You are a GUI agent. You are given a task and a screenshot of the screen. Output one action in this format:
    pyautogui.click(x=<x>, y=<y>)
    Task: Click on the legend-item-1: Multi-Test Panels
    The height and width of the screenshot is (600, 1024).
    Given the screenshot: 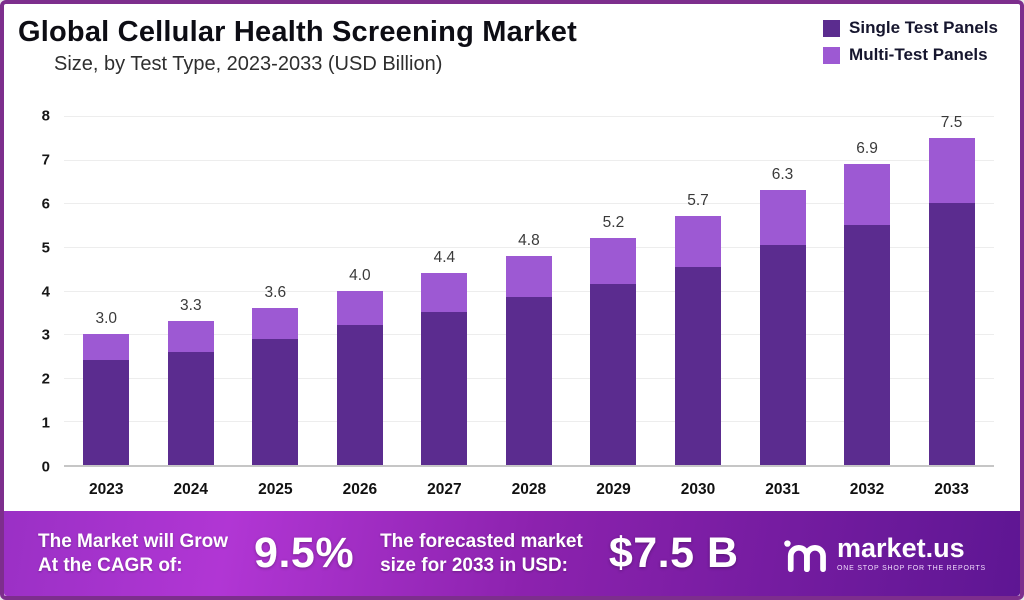 What is the action you would take?
    pyautogui.click(x=910, y=55)
    